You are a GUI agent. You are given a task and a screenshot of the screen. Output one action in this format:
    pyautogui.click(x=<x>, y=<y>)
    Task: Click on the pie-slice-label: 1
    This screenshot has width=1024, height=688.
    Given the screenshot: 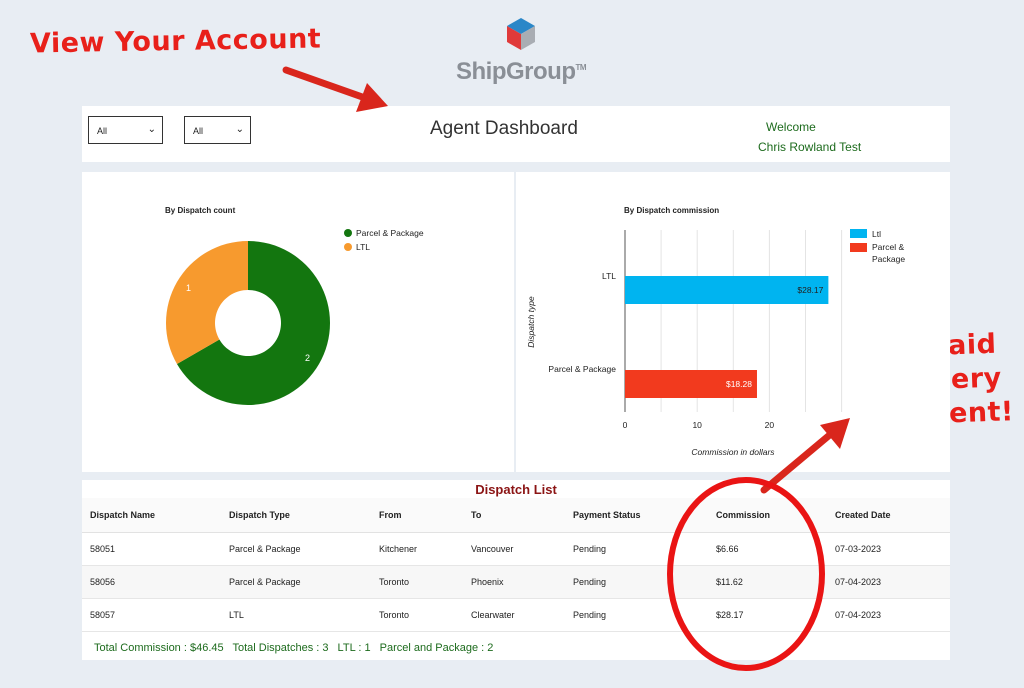 What is the action you would take?
    pyautogui.click(x=188, y=288)
    